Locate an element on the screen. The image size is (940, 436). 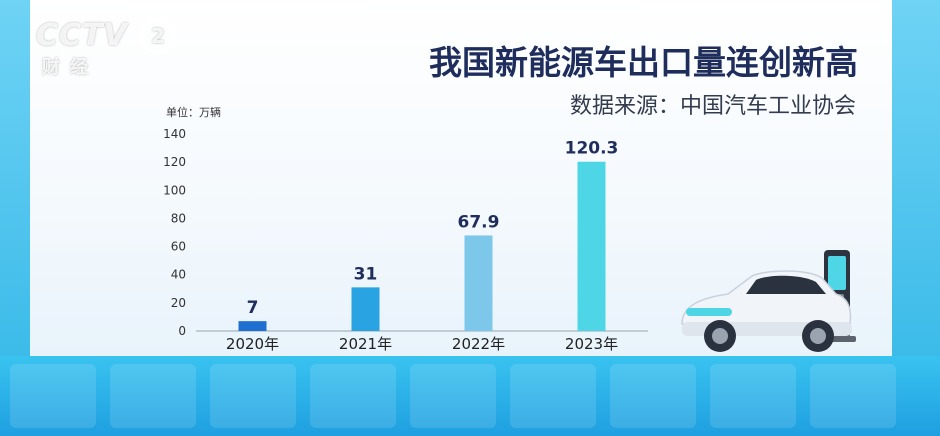
x-tick-label: 2023年 is located at coordinates (591, 344).